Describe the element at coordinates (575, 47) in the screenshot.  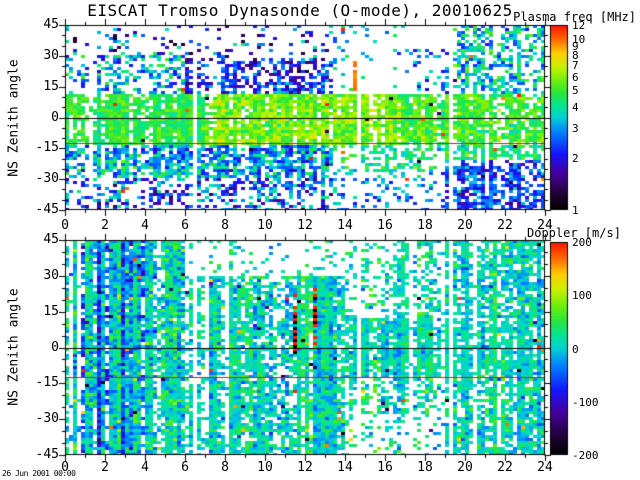
I see `colorbar-tick-label: 9` at that location.